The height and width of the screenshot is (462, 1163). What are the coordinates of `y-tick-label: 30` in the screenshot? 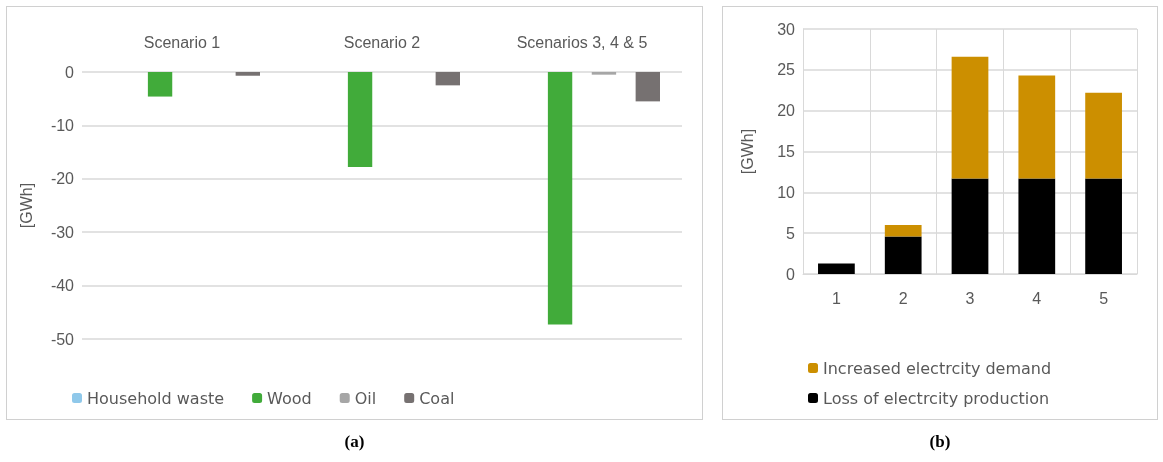 It's located at (786, 29).